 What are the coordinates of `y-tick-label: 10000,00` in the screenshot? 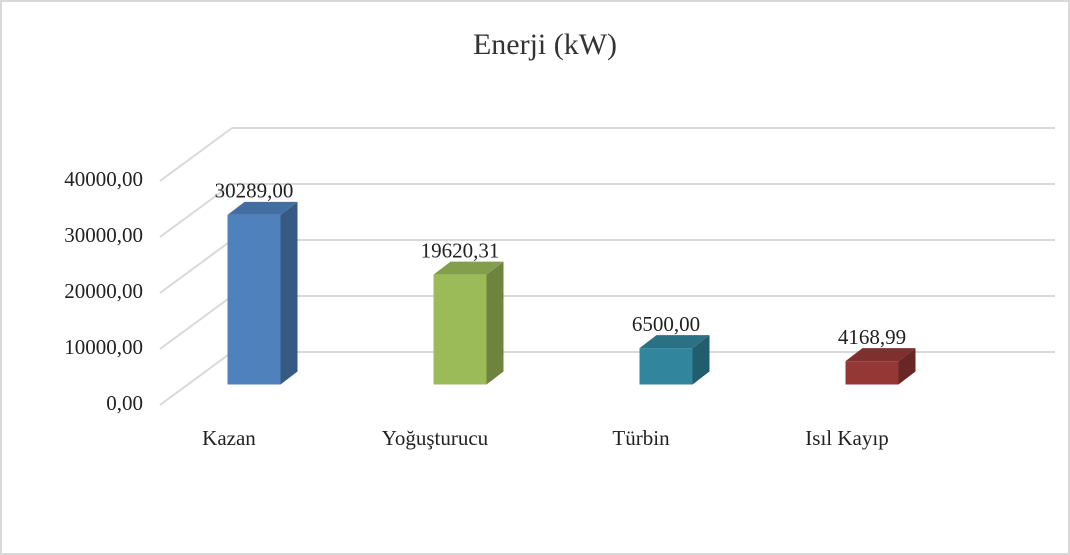 It's located at (103, 347).